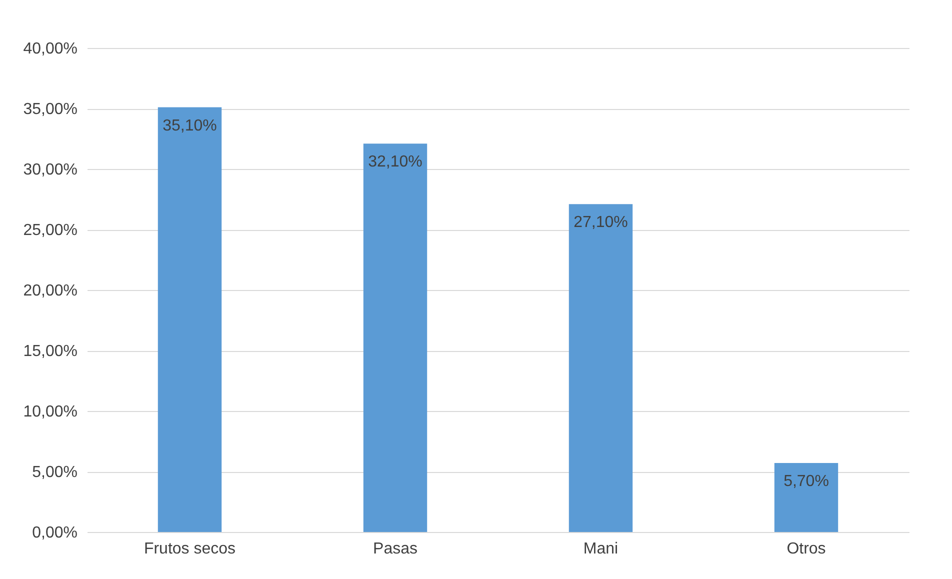 This screenshot has width=952, height=579. Describe the element at coordinates (395, 162) in the screenshot. I see `text: 32,10%` at that location.